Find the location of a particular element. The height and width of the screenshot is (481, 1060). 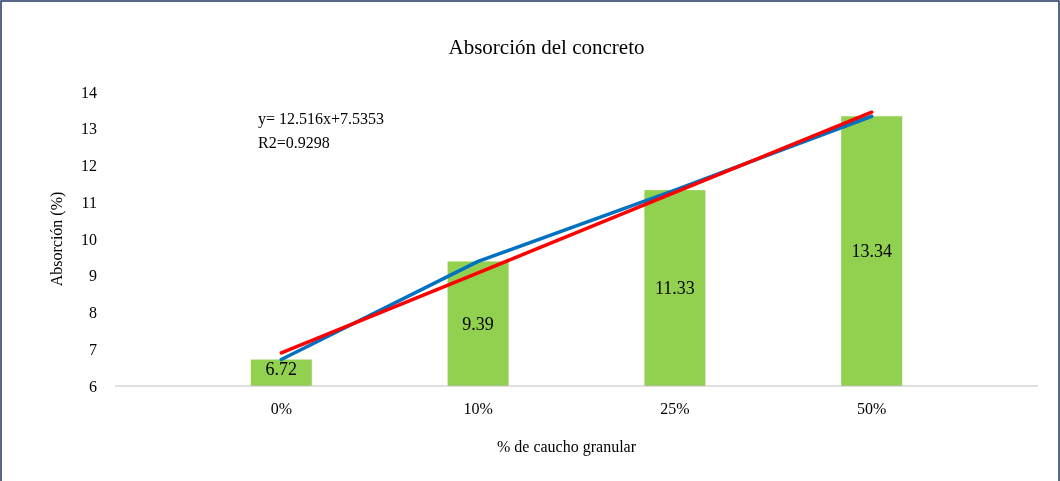

y-tick-label: 10 is located at coordinates (89, 239).